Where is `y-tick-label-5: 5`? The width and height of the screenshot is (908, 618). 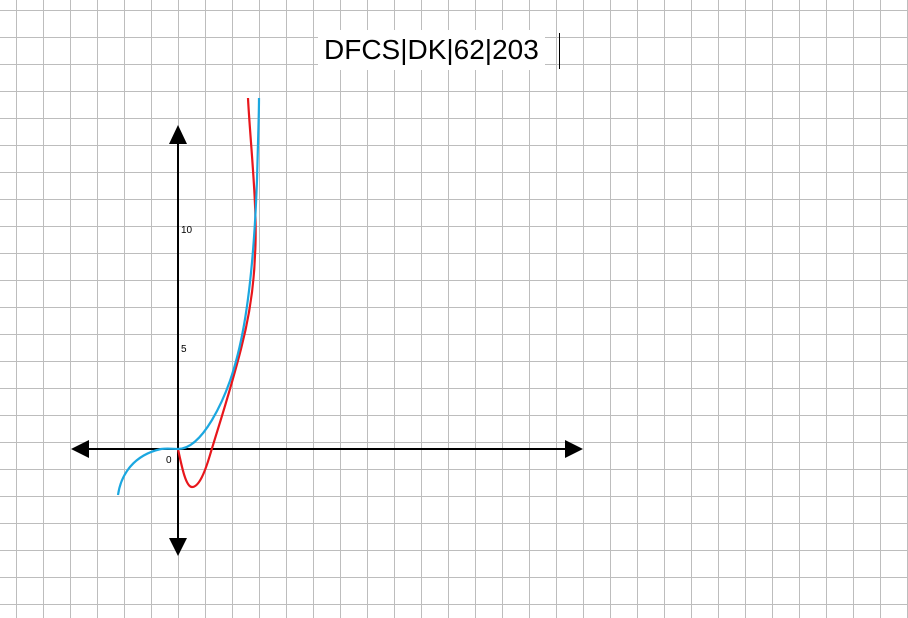 y-tick-label-5: 5 is located at coordinates (184, 349).